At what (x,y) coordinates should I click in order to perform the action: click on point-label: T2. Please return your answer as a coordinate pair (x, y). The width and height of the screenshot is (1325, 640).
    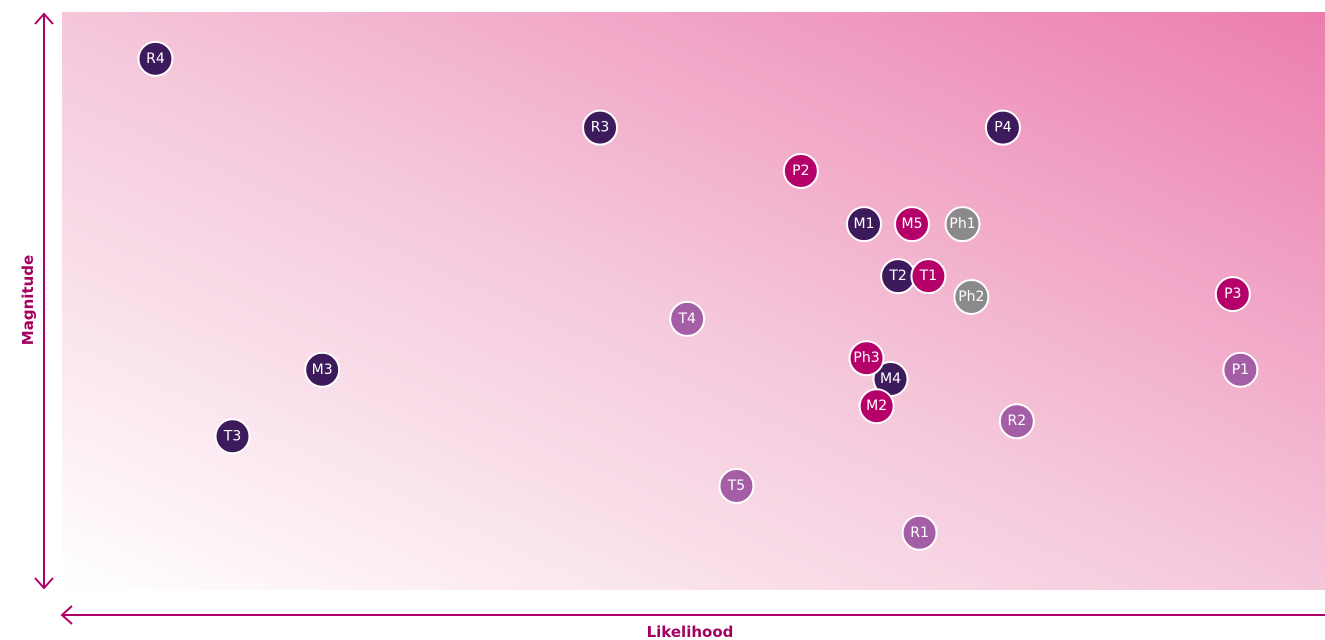
    Looking at the image, I should click on (897, 276).